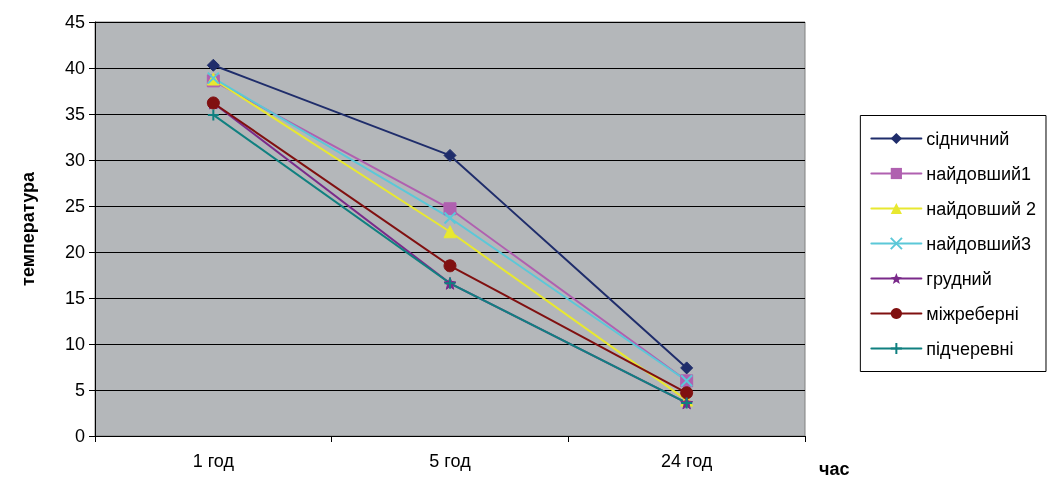  Describe the element at coordinates (28, 228) in the screenshot. I see `y-axis-title: температура` at that location.